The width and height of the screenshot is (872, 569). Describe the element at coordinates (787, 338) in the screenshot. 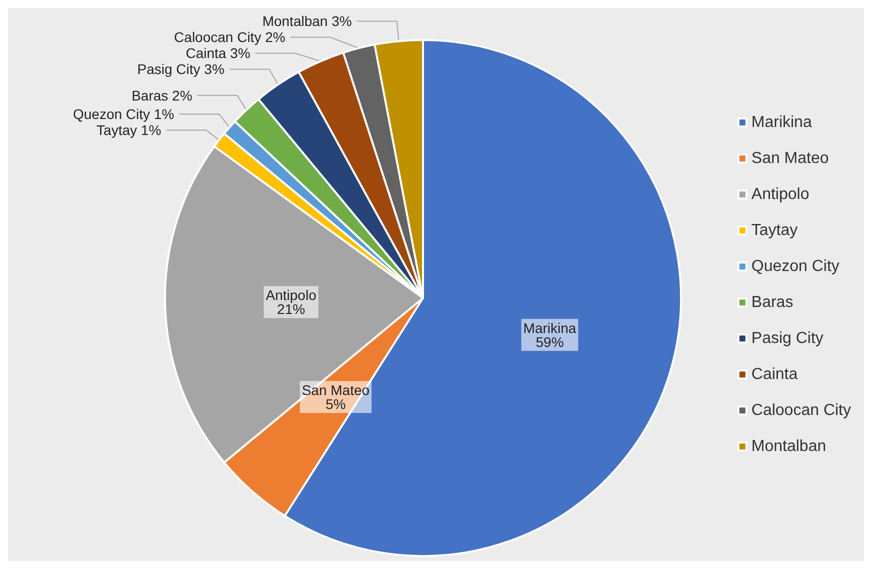

I see `legend-label: Pasig City` at that location.